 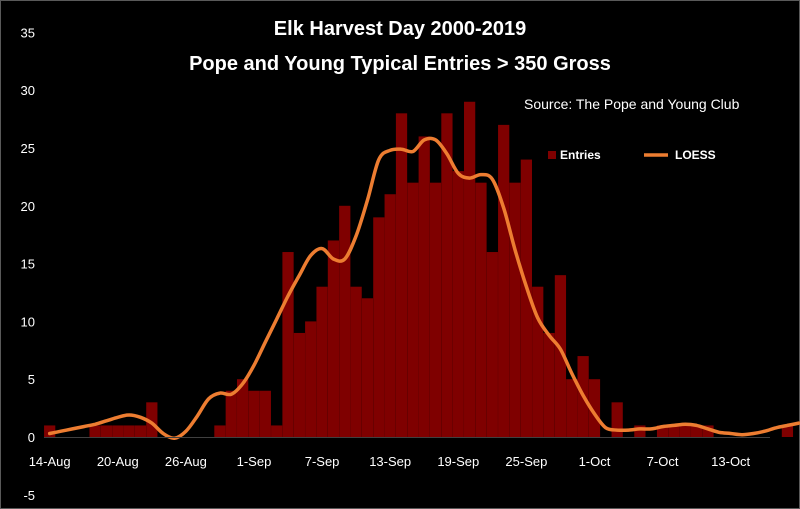 I want to click on x-tick-label: 14-Aug, so click(x=50, y=461).